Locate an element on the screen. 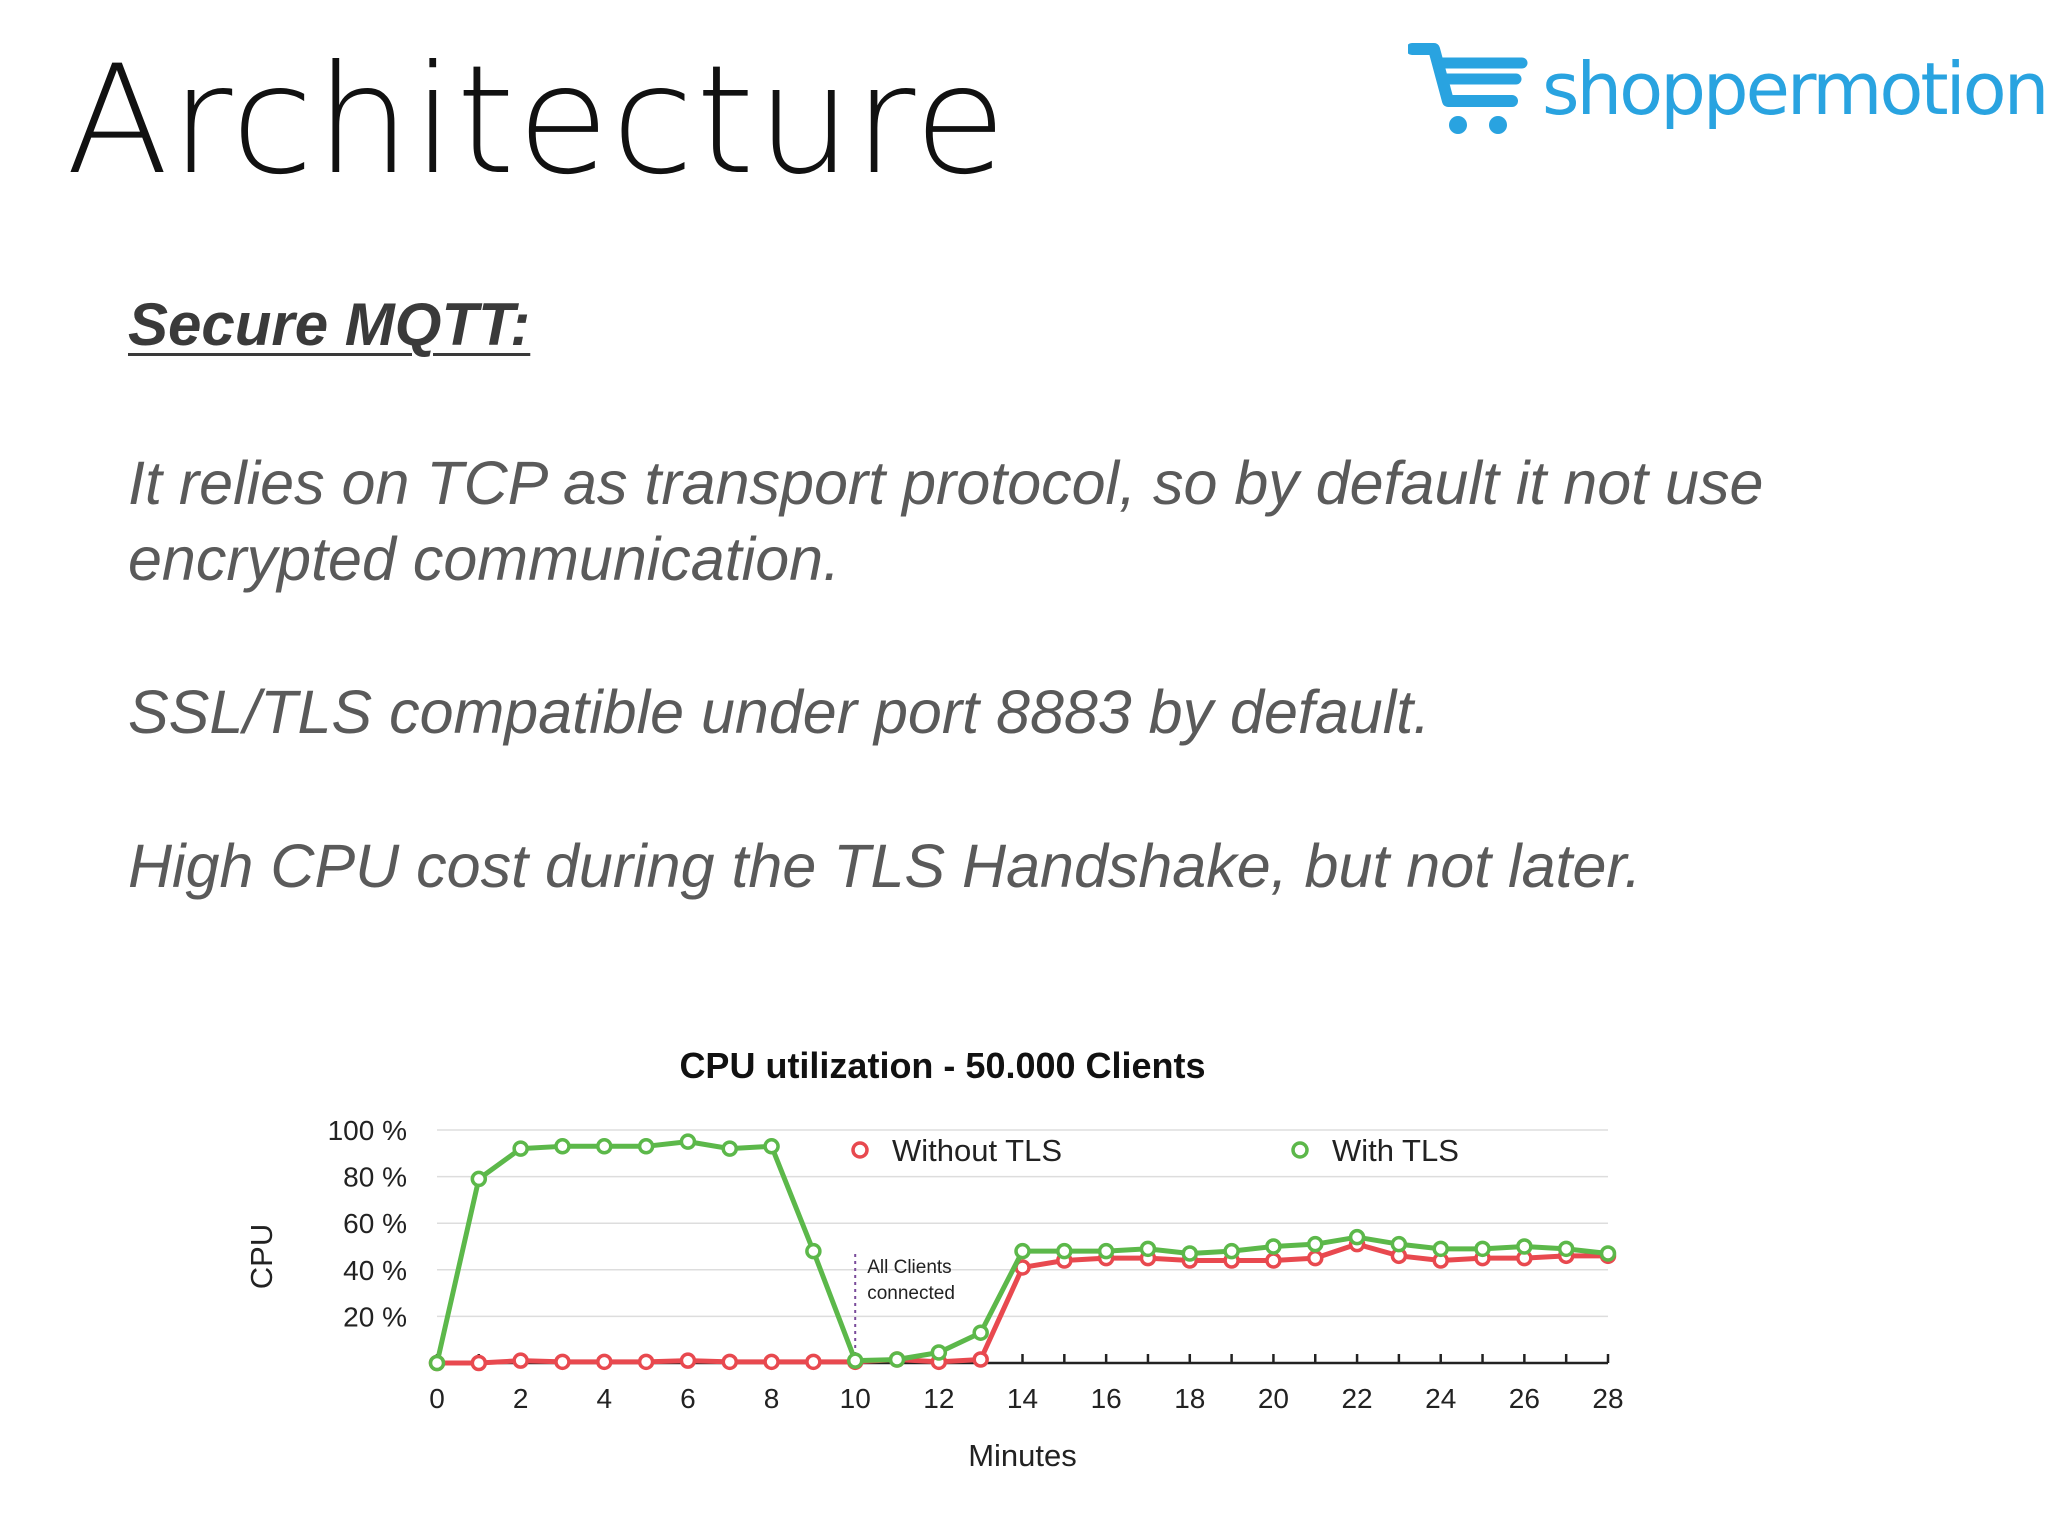 The image size is (2048, 1536). legend-label: With TLS is located at coordinates (1395, 1150).